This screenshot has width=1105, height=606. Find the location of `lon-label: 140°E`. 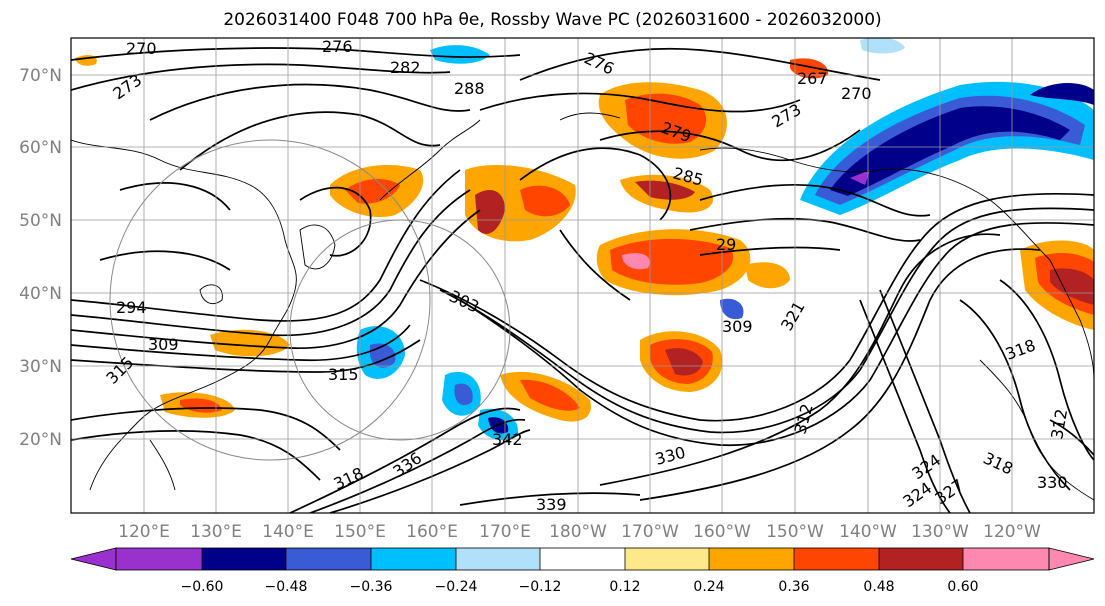

lon-label: 140°E is located at coordinates (288, 532).